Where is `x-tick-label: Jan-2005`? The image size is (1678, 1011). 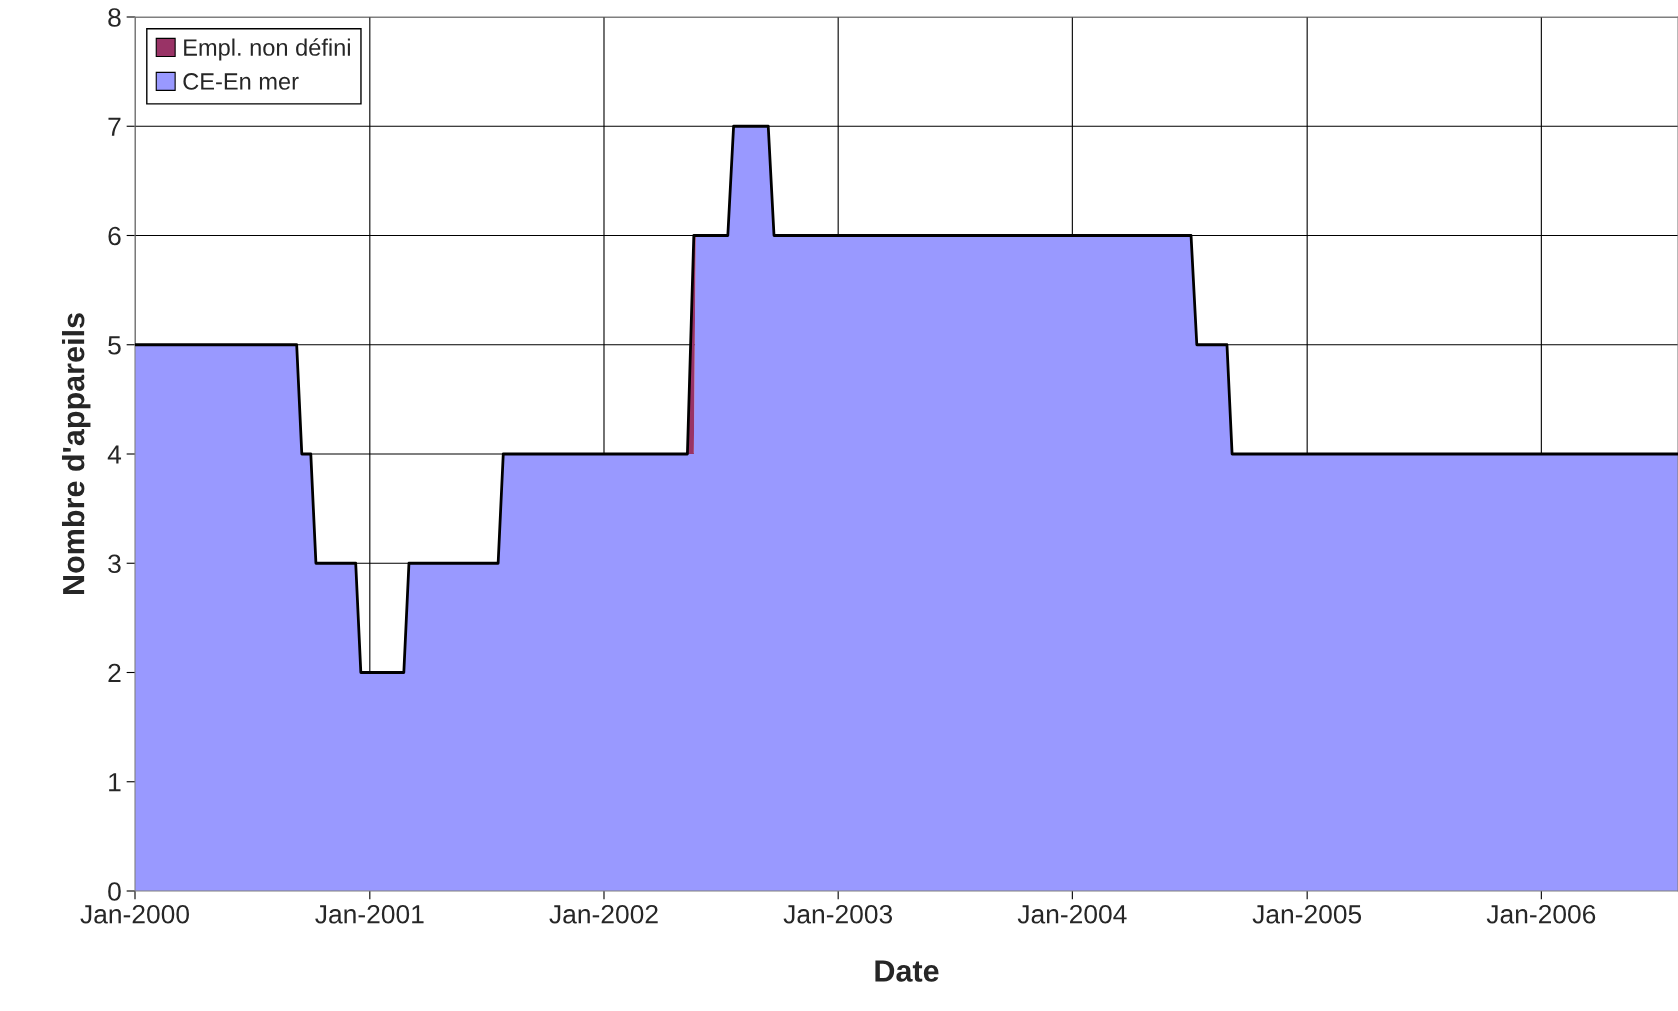
x-tick-label: Jan-2005 is located at coordinates (1307, 914).